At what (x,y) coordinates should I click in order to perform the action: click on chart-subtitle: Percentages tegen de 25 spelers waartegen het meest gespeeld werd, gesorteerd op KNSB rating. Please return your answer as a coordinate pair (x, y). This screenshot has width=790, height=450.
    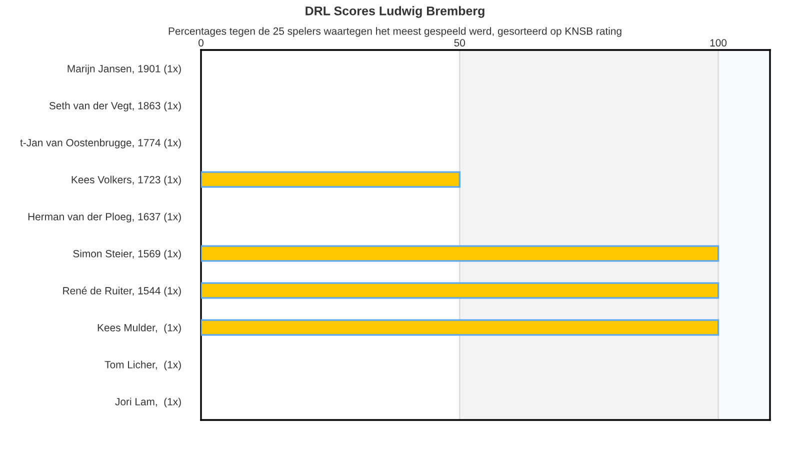
    Looking at the image, I should click on (395, 32).